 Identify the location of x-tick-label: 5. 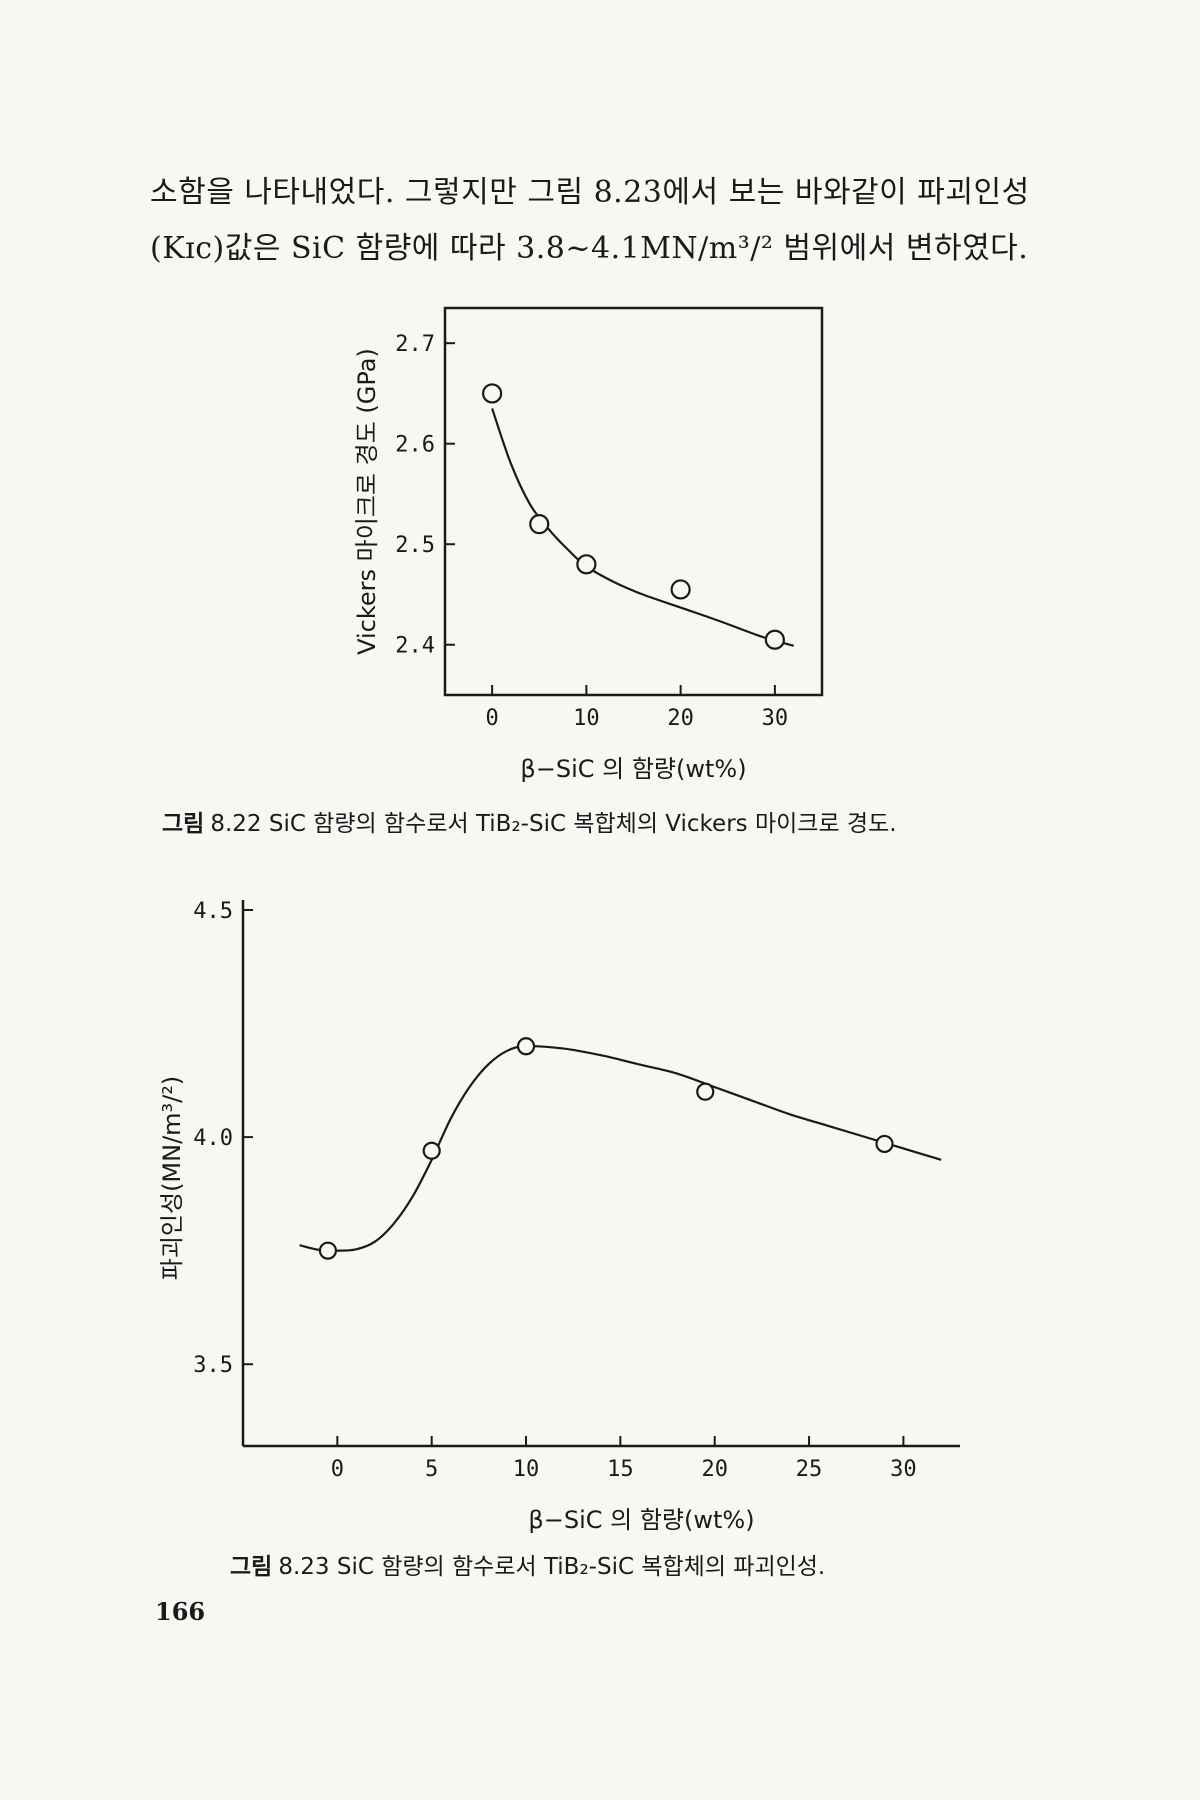
(431, 1469).